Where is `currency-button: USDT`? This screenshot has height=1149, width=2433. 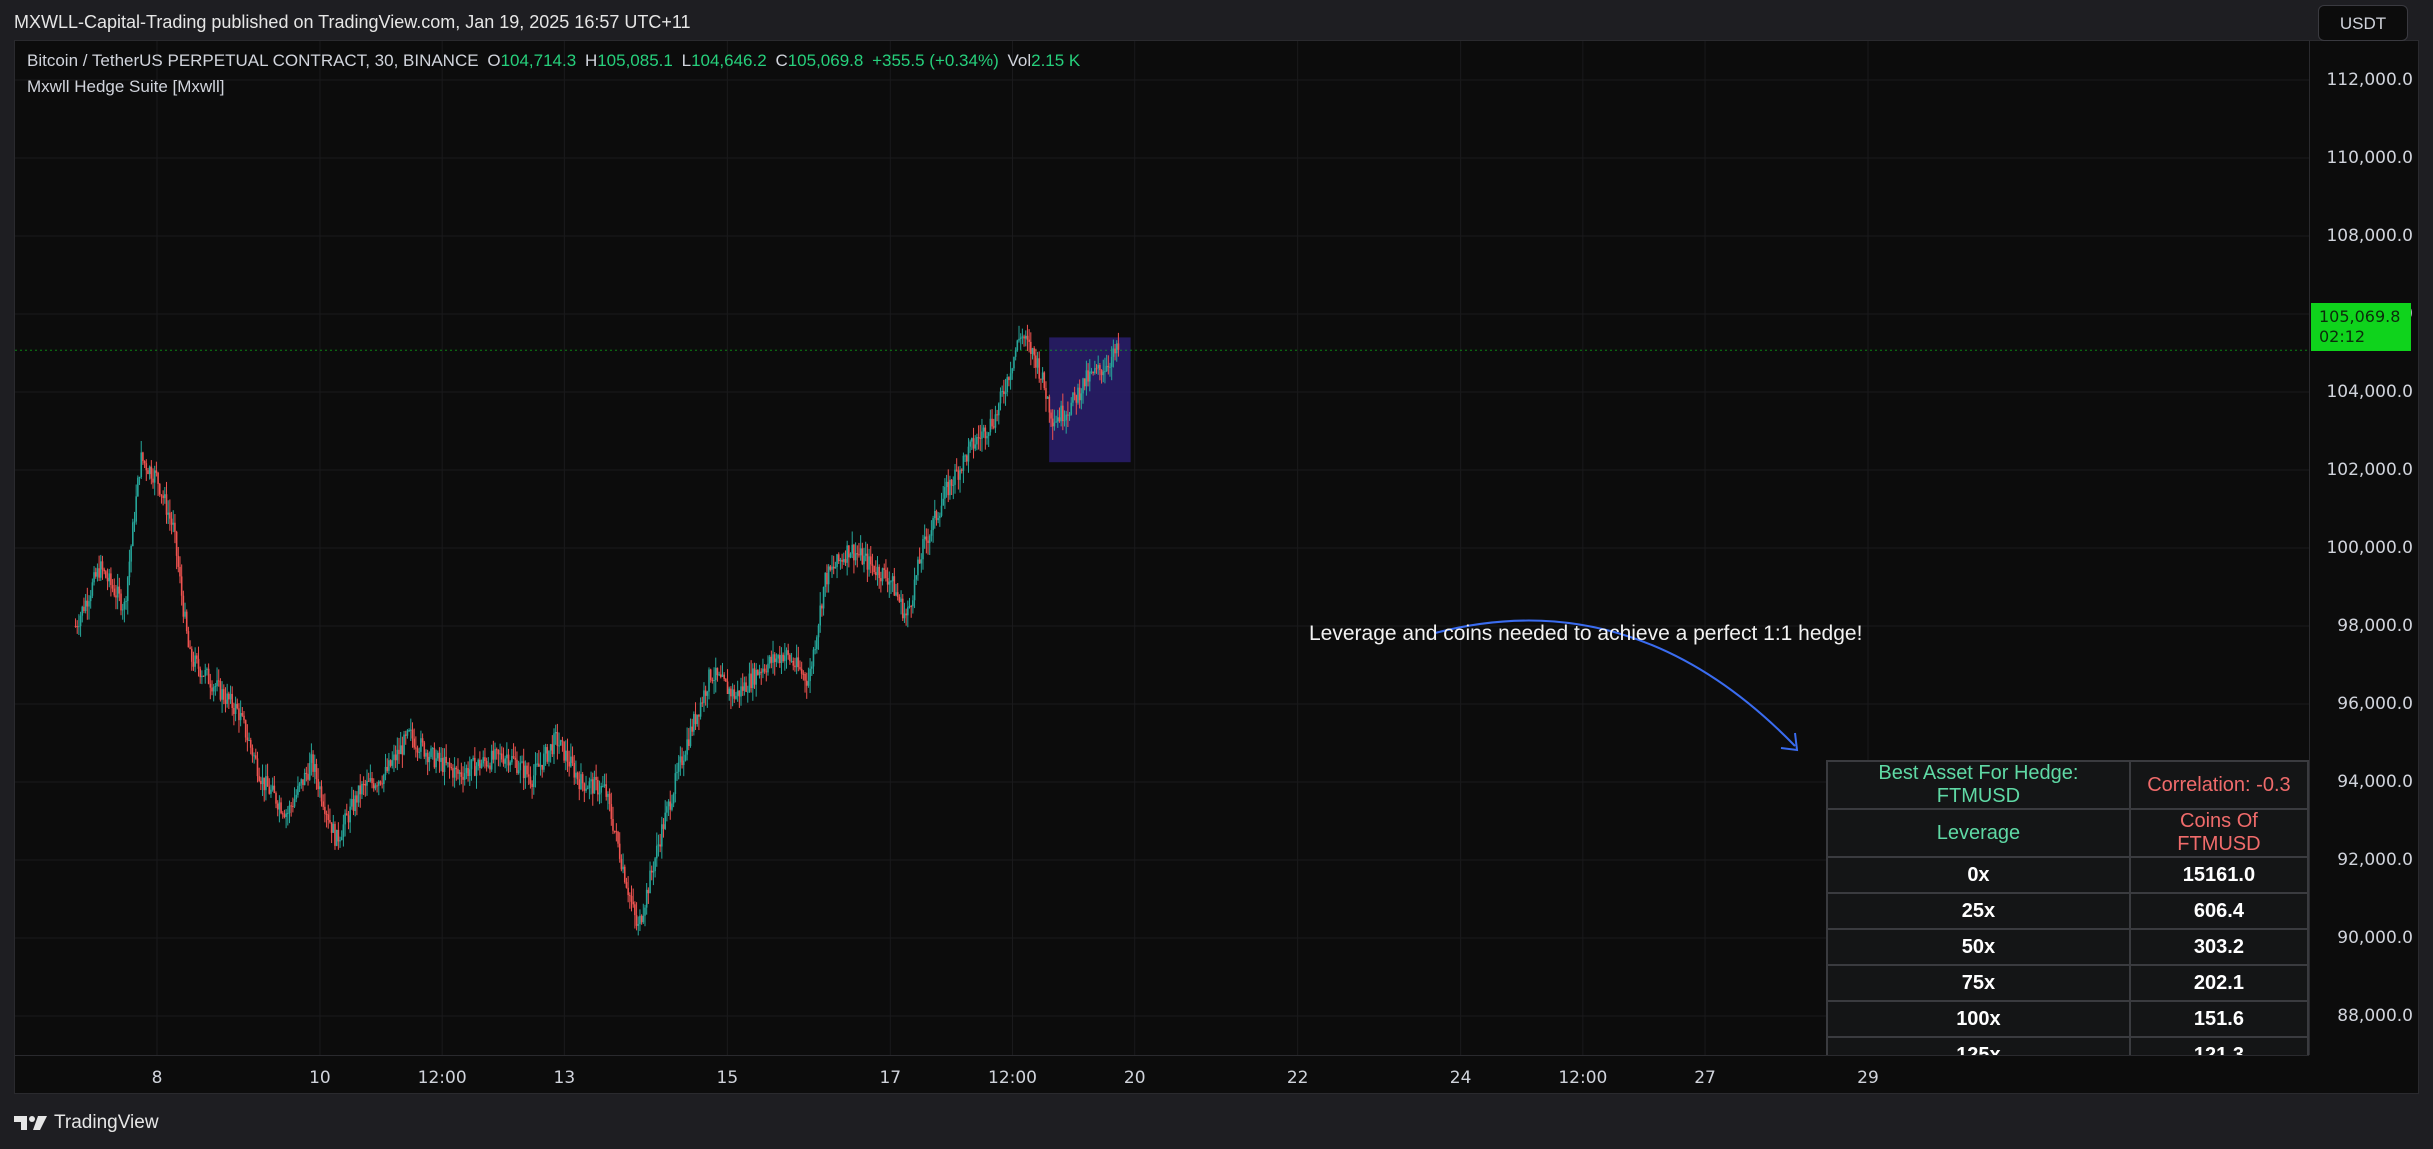
currency-button: USDT is located at coordinates (2363, 23).